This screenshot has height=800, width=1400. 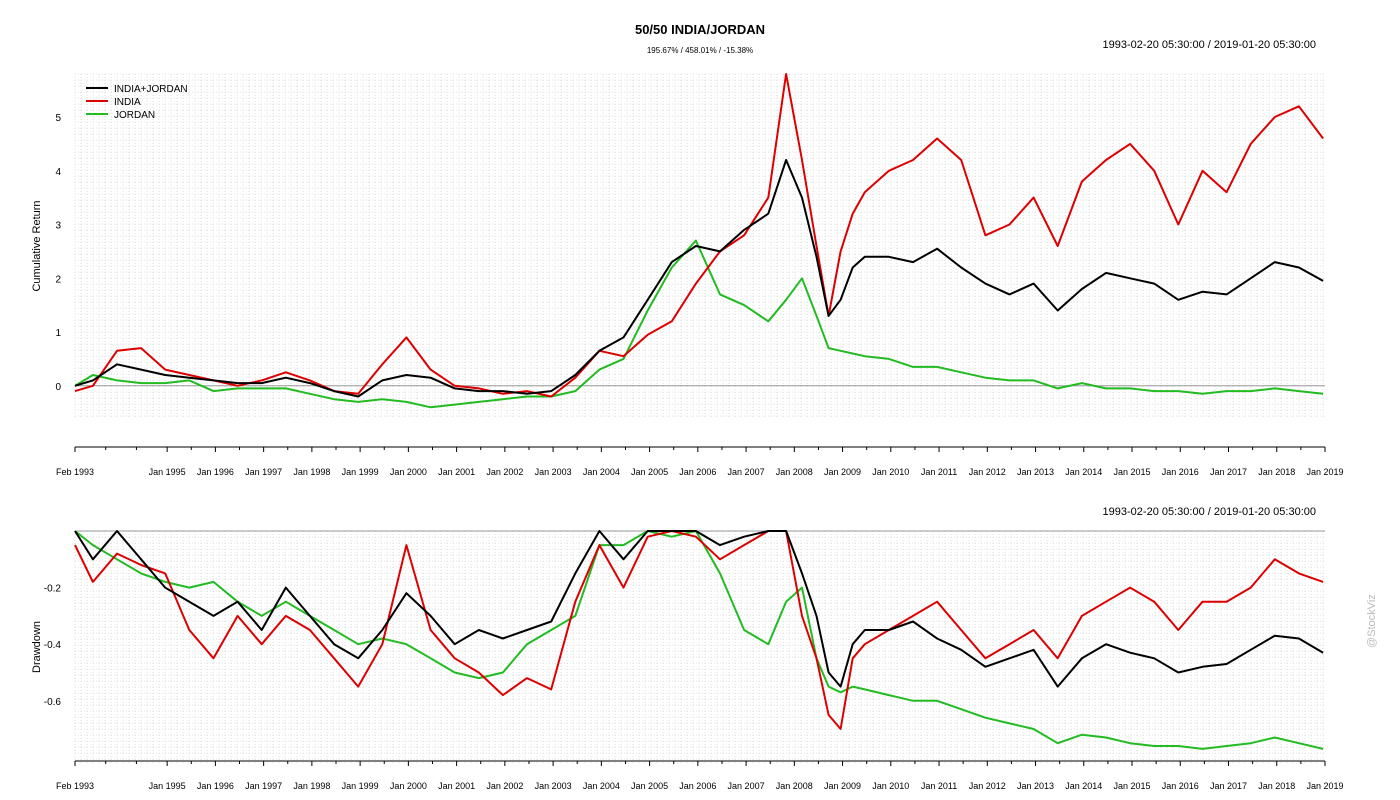 I want to click on y-tick-label: 5, so click(x=58, y=118).